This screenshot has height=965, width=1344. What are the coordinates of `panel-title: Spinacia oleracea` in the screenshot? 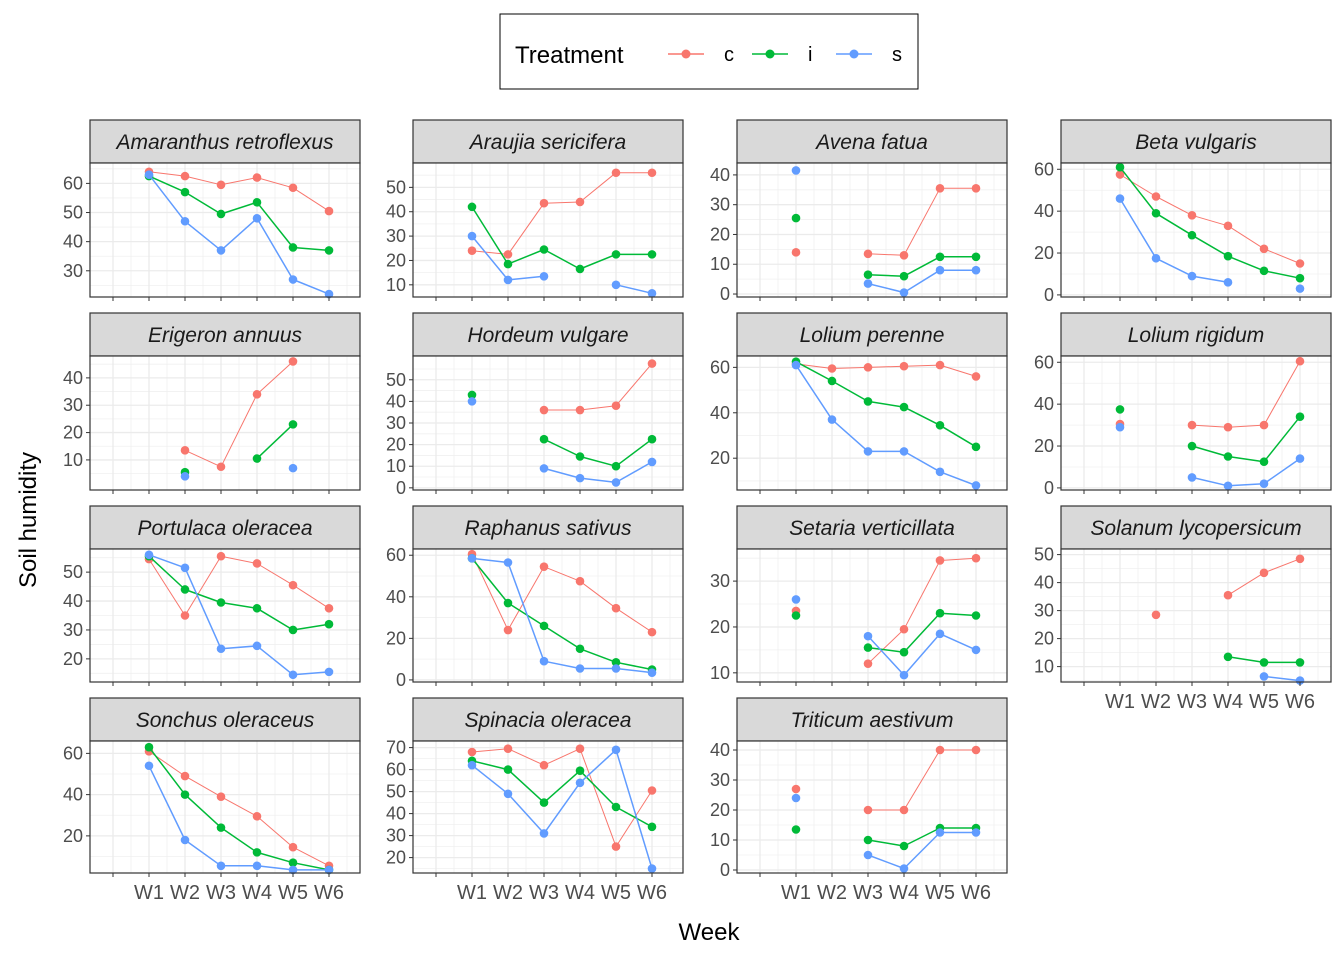 It's located at (548, 720).